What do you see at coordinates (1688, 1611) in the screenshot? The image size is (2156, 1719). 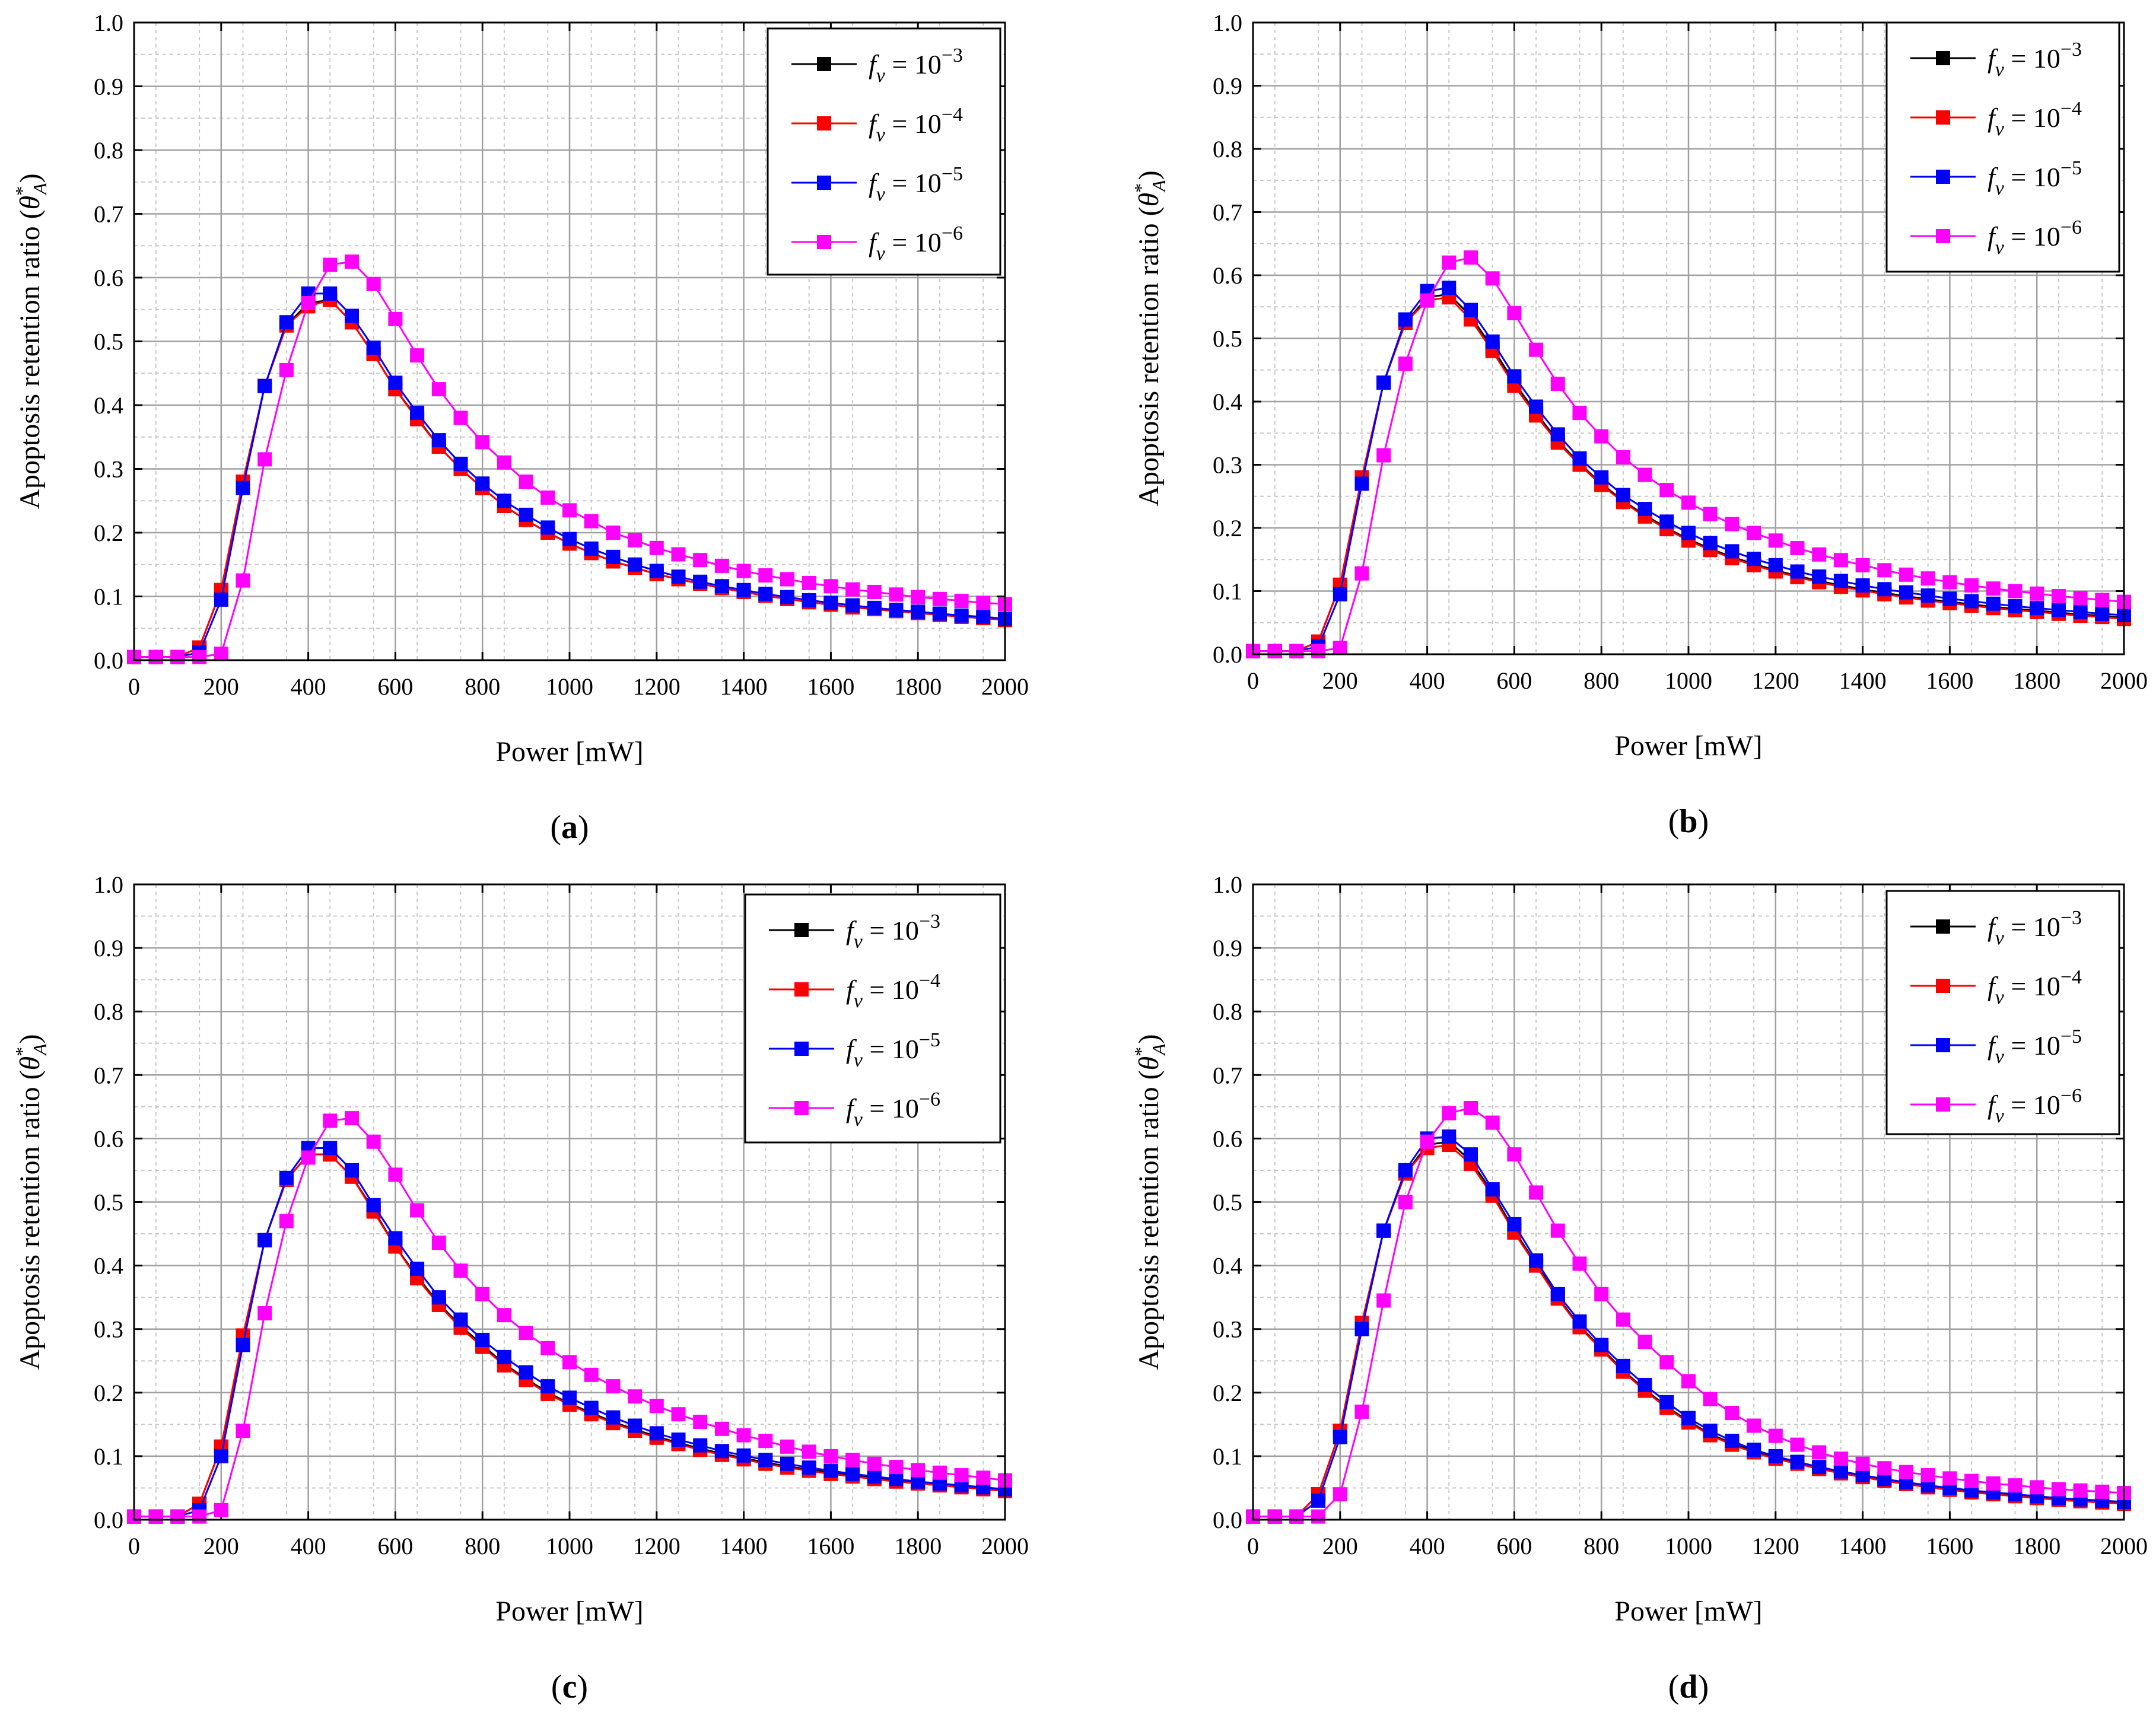 I see `x-axis-label: Power [mW]` at bounding box center [1688, 1611].